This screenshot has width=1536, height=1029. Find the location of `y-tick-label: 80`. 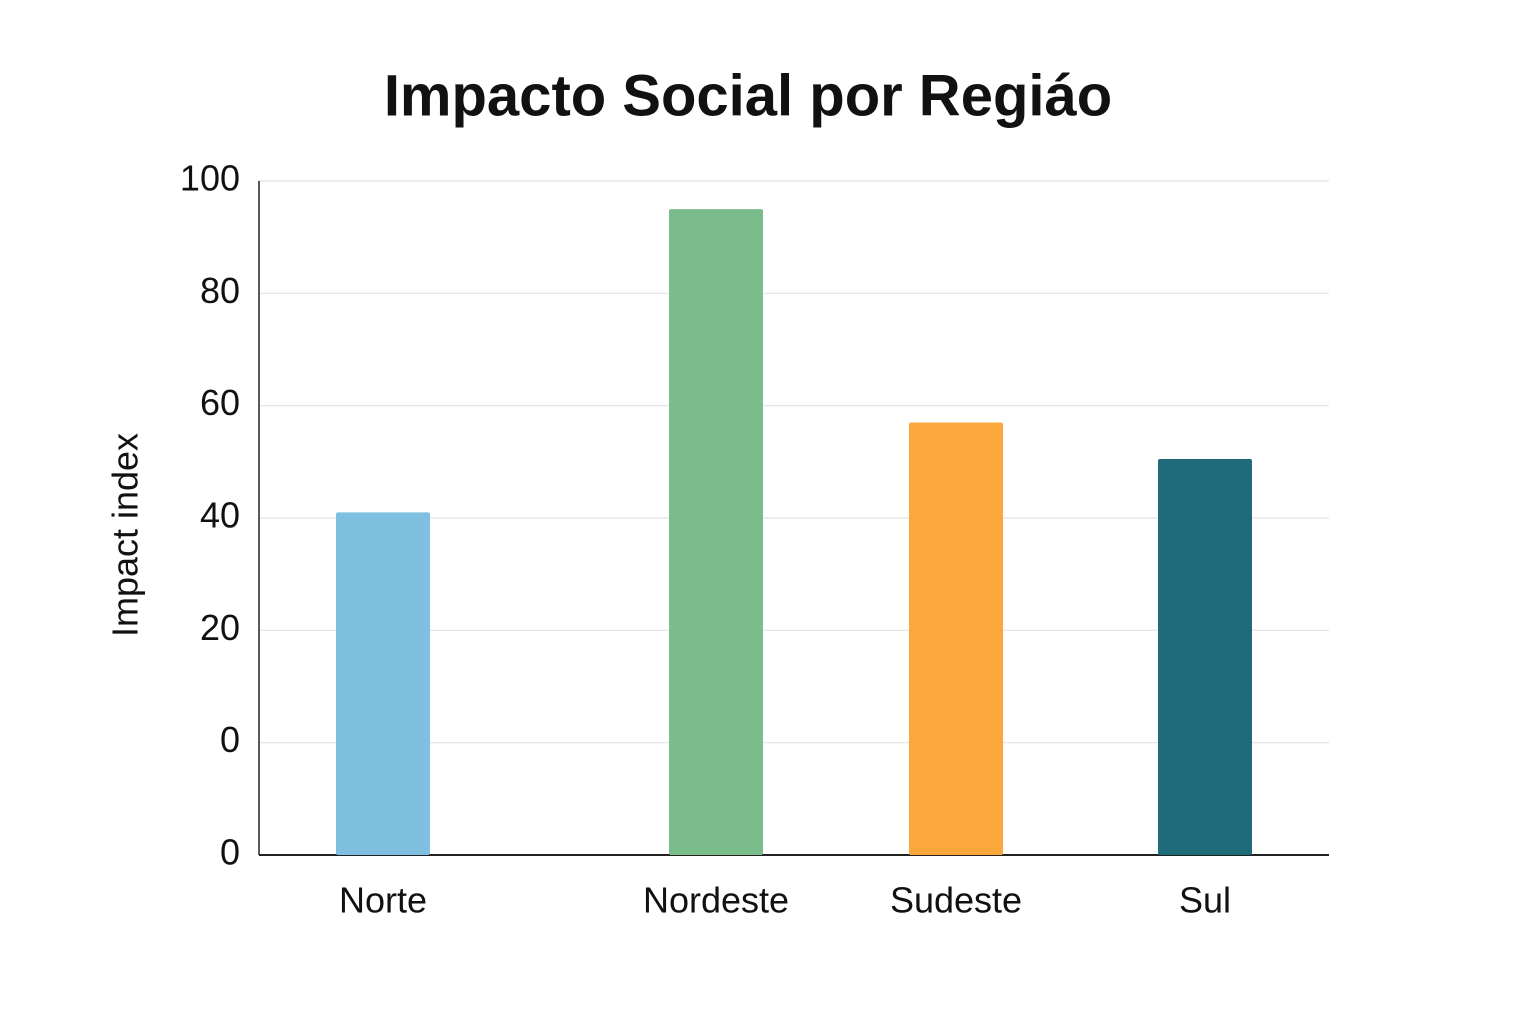

y-tick-label: 80 is located at coordinates (220, 290).